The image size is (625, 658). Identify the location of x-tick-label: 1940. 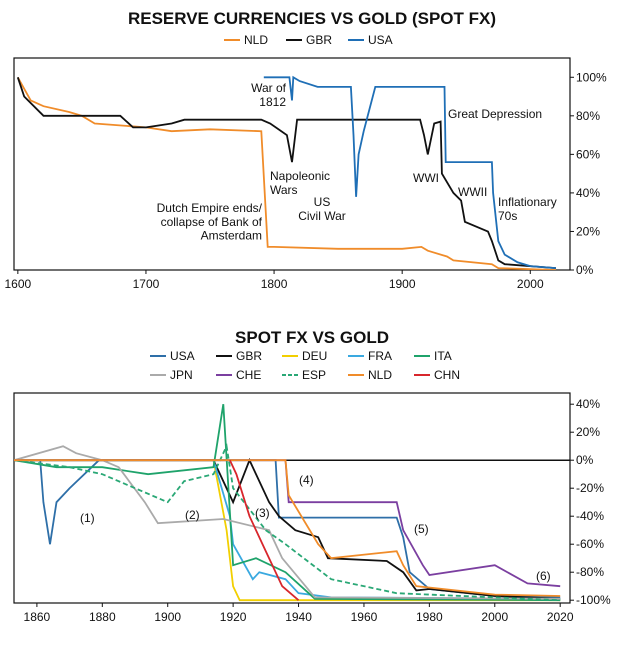
(298, 617).